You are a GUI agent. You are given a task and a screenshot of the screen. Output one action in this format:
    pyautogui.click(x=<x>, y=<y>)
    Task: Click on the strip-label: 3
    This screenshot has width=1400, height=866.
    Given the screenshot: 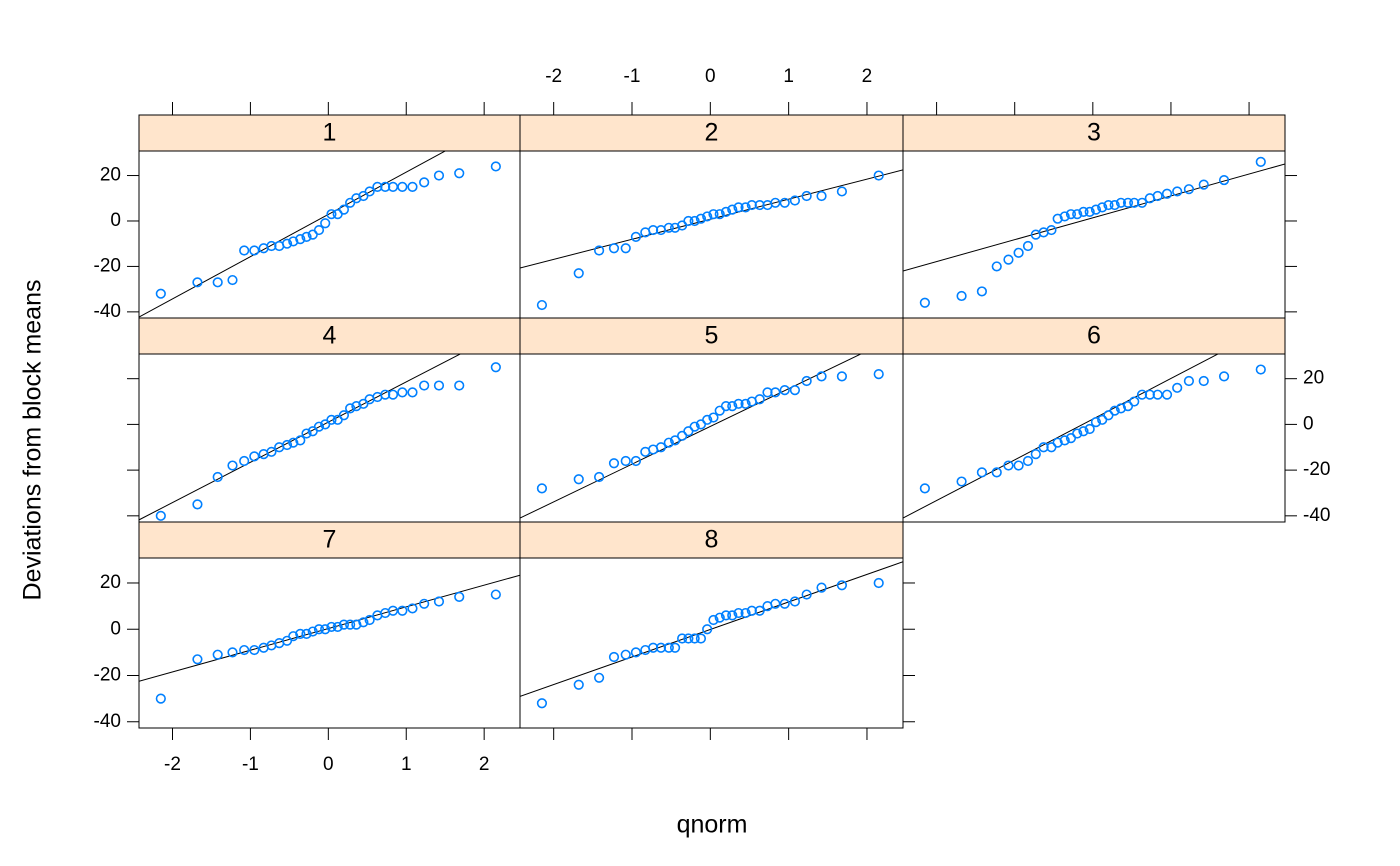 What is the action you would take?
    pyautogui.click(x=1094, y=133)
    